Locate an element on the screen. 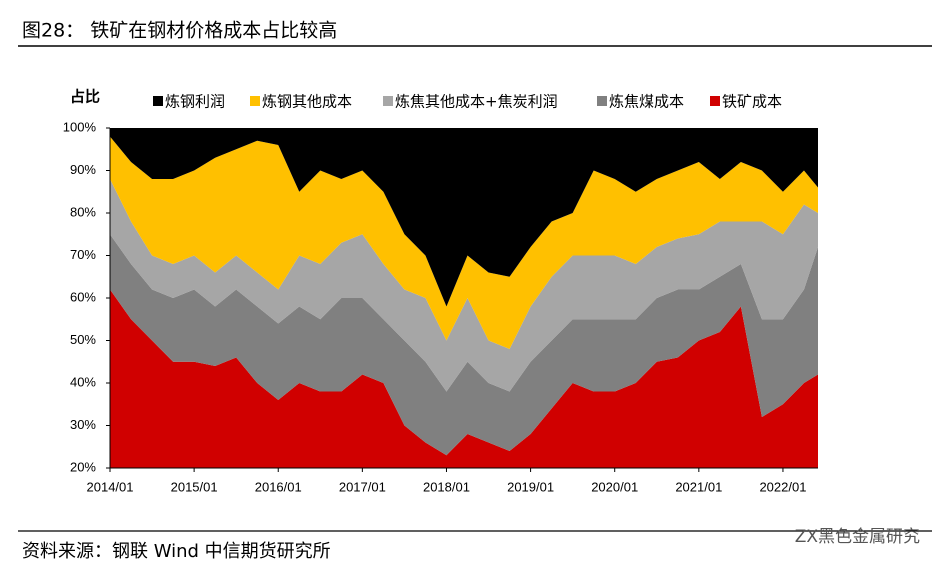 This screenshot has width=950, height=576. x-tick-label: 2020/01 is located at coordinates (614, 486).